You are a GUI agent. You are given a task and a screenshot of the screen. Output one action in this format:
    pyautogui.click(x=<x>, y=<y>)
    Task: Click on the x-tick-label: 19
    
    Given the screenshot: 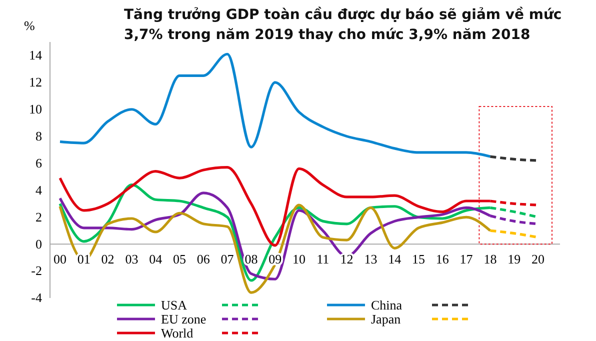 What is the action you would take?
    pyautogui.click(x=514, y=258)
    